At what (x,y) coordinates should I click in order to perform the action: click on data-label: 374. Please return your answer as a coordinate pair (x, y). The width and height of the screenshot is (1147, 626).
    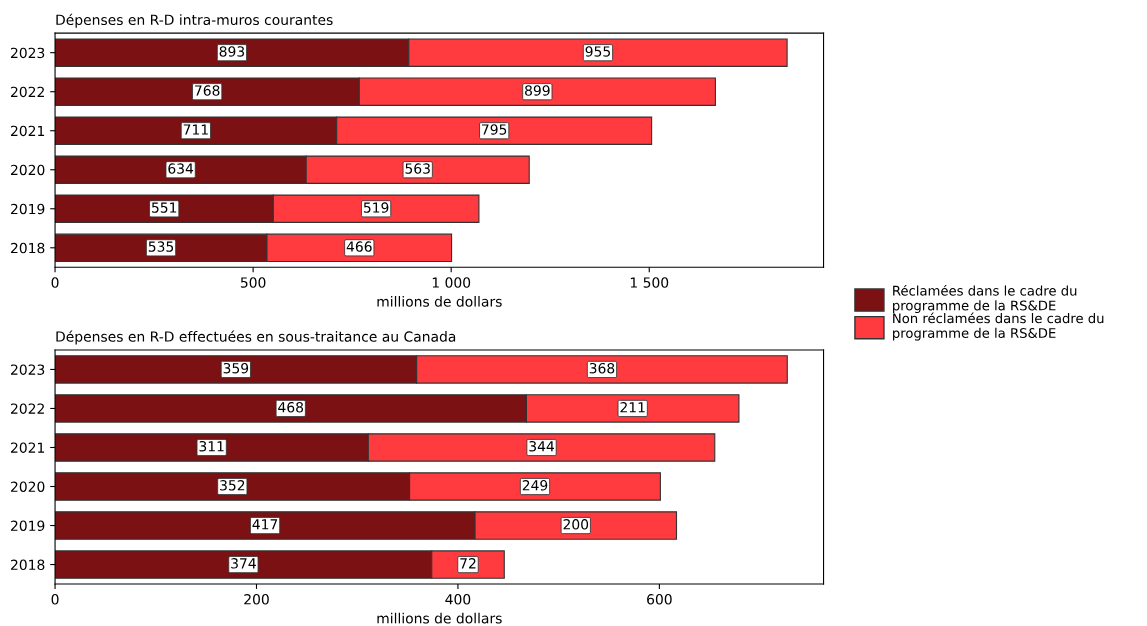
    Looking at the image, I should click on (243, 563).